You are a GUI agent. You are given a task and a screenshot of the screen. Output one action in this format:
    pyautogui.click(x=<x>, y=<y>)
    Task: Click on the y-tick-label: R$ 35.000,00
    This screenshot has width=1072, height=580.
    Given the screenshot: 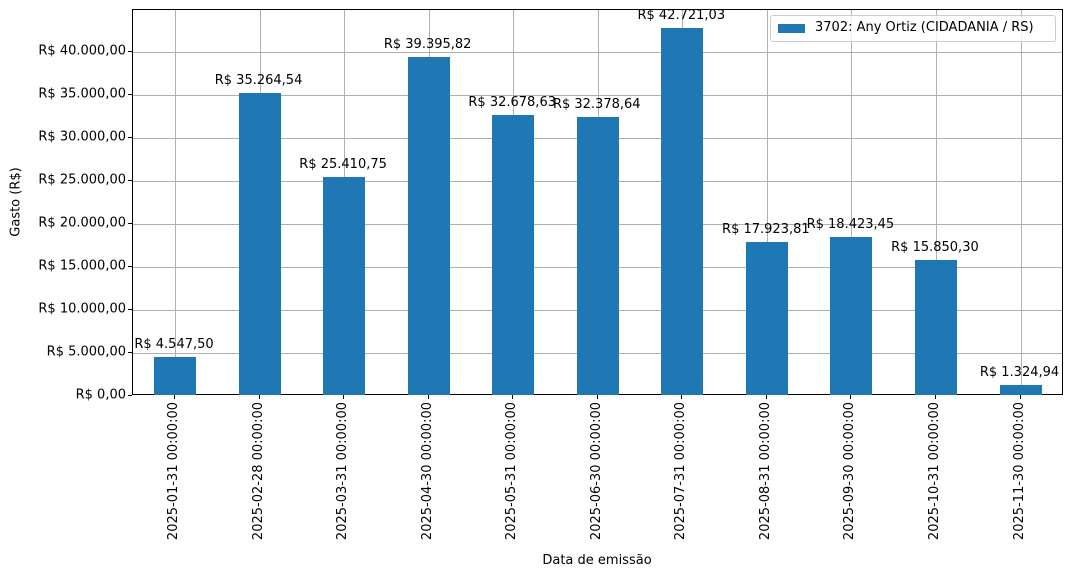 What is the action you would take?
    pyautogui.click(x=82, y=94)
    